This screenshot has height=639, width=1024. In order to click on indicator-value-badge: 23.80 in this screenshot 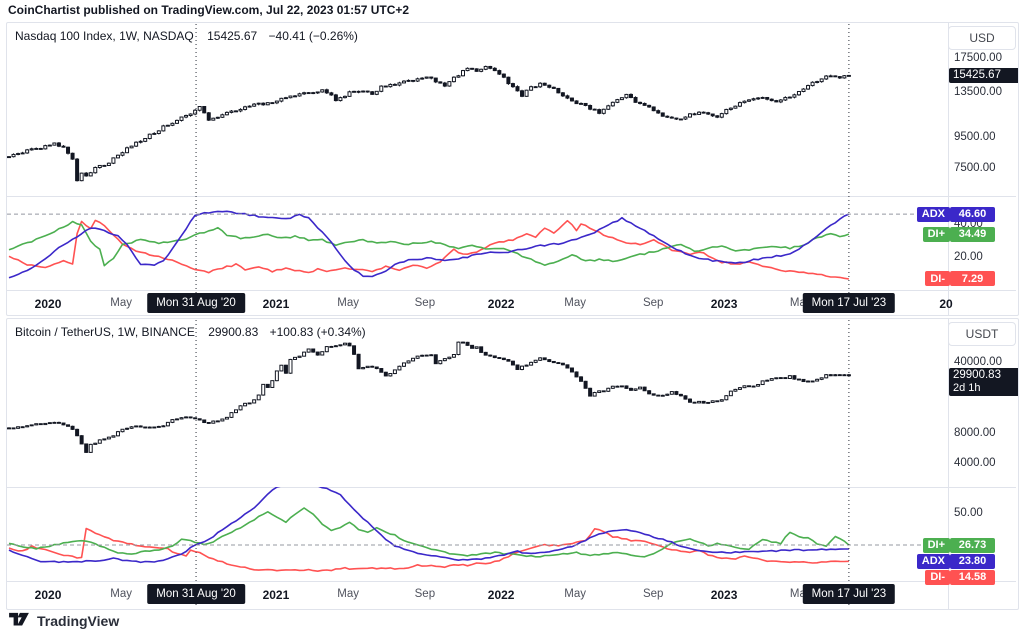, I will do `click(972, 561)`.